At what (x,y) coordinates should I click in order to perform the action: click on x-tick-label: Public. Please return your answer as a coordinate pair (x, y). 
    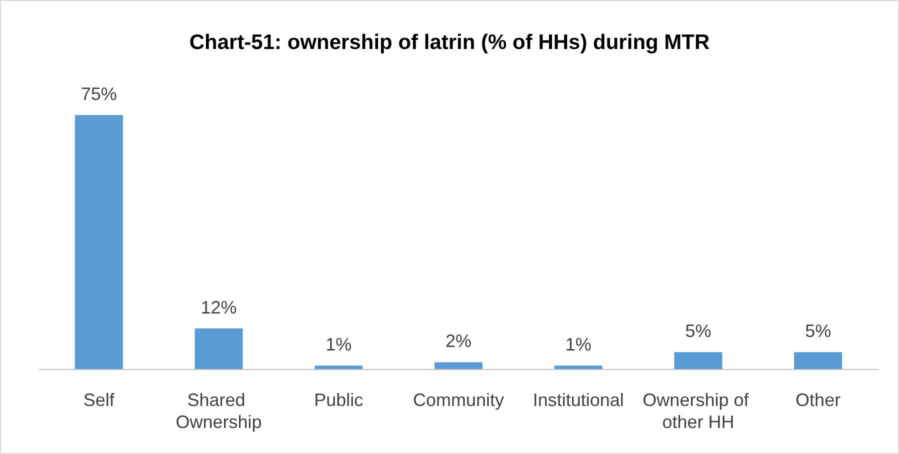
    Looking at the image, I should click on (339, 400).